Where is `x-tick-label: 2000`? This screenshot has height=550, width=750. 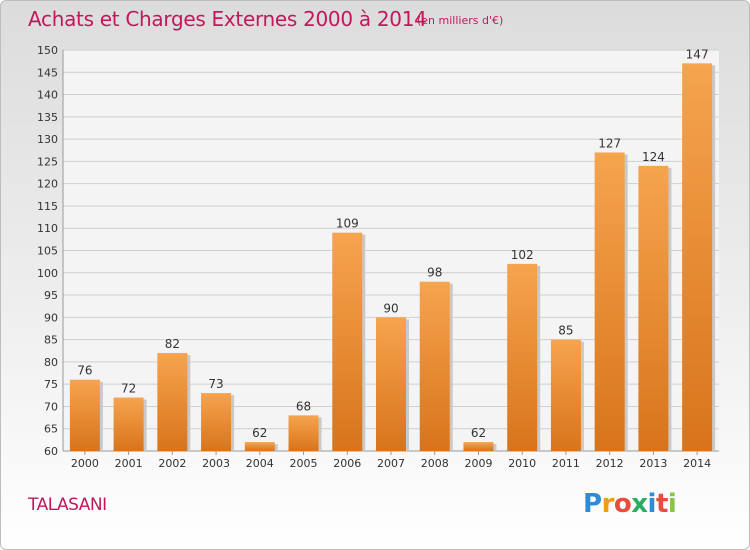
x-tick-label: 2000 is located at coordinates (85, 463).